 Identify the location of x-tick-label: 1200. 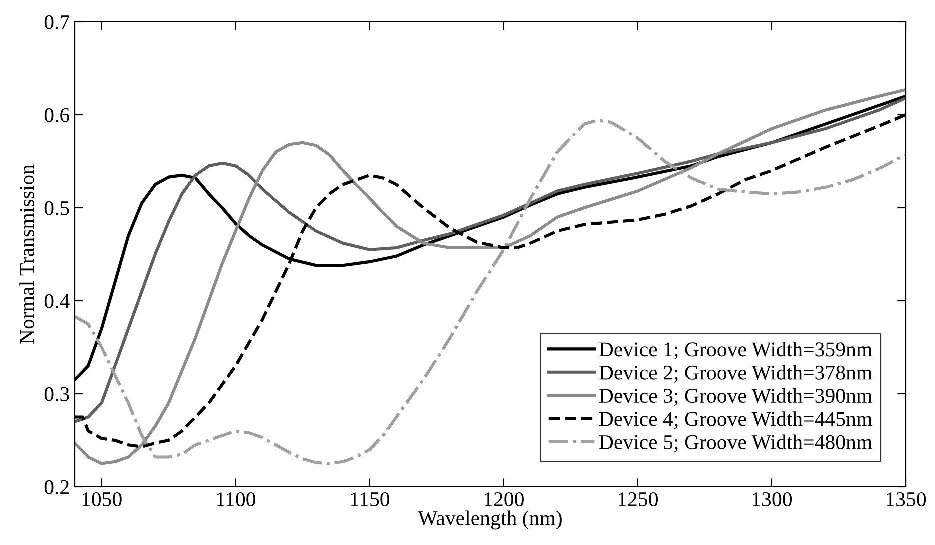
(504, 499).